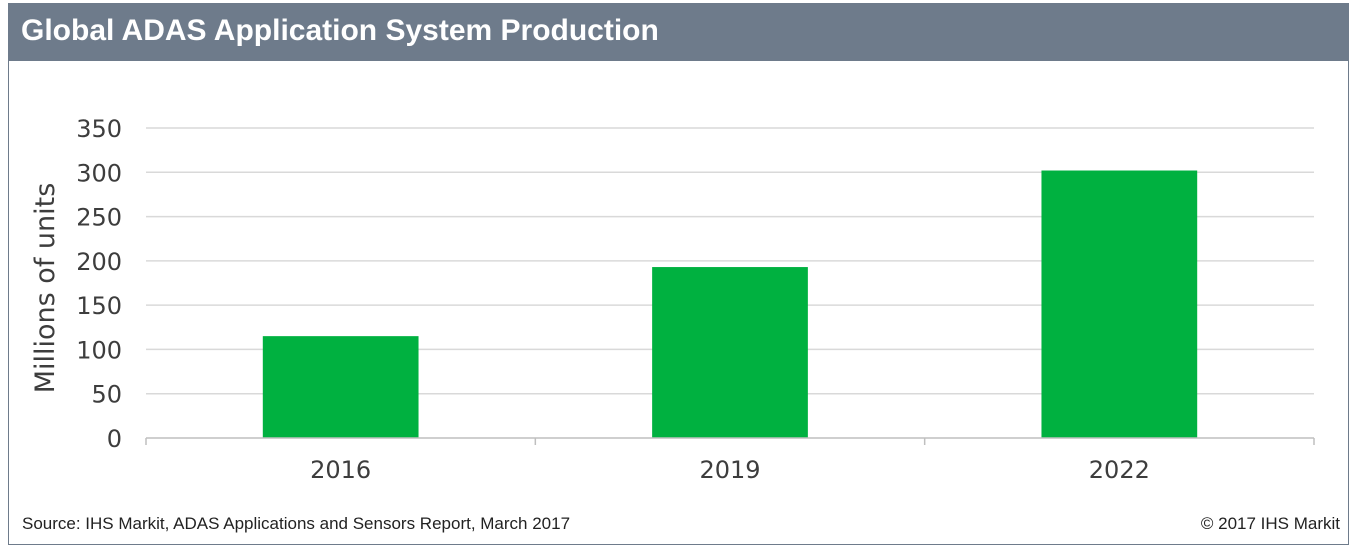 The image size is (1357, 550). Describe the element at coordinates (99, 173) in the screenshot. I see `y-tick-label: 300` at that location.